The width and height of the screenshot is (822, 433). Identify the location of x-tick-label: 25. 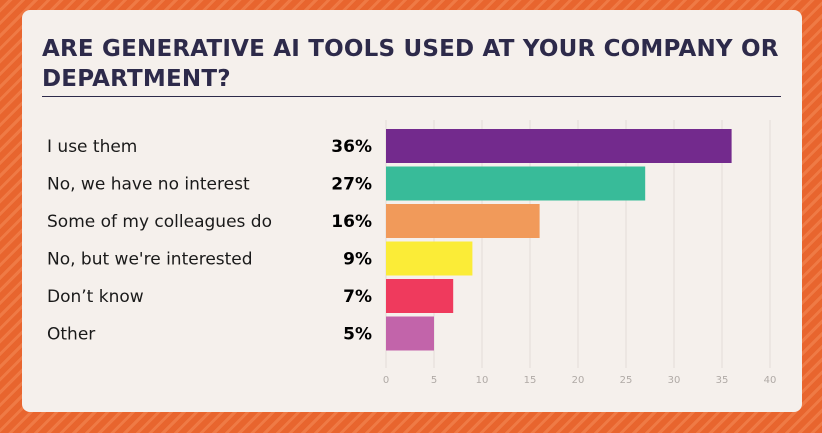
(626, 380).